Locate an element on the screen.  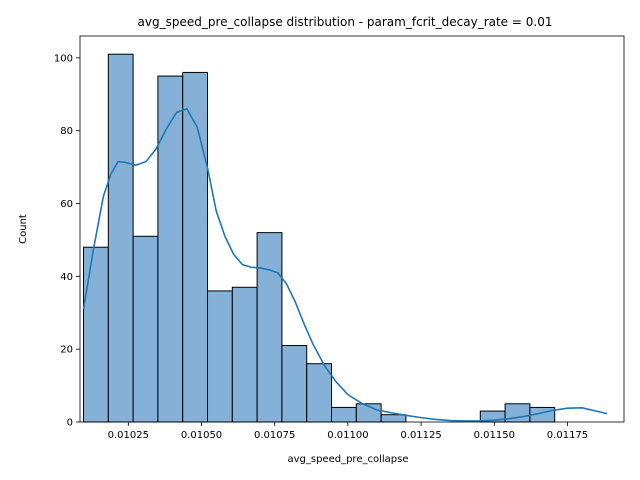
y-axis-label: Count is located at coordinates (23, 229).